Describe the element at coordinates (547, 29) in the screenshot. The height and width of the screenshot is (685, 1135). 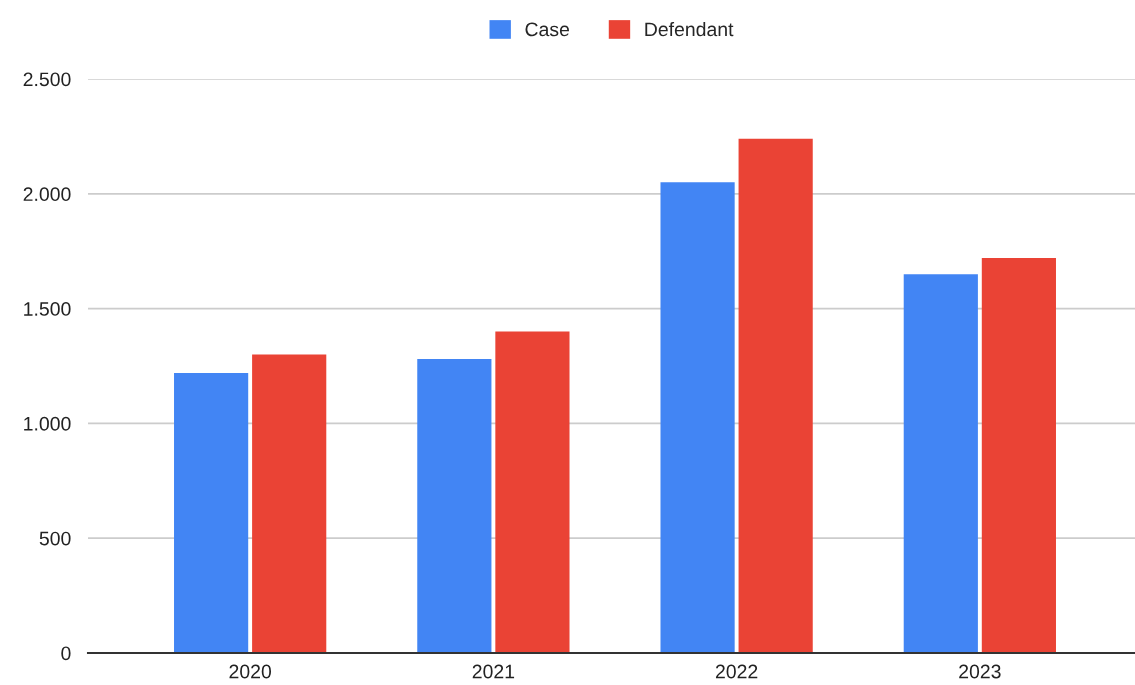
I see `legend-label: Case` at that location.